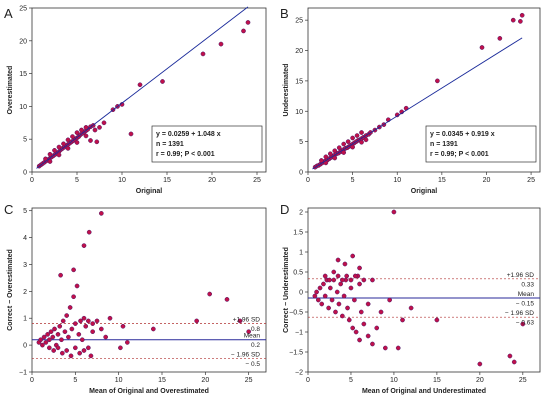 Image resolution: width=550 pixels, height=400 pixels. Describe the element at coordinates (394, 380) in the screenshot. I see `x-tick-label: 10` at that location.